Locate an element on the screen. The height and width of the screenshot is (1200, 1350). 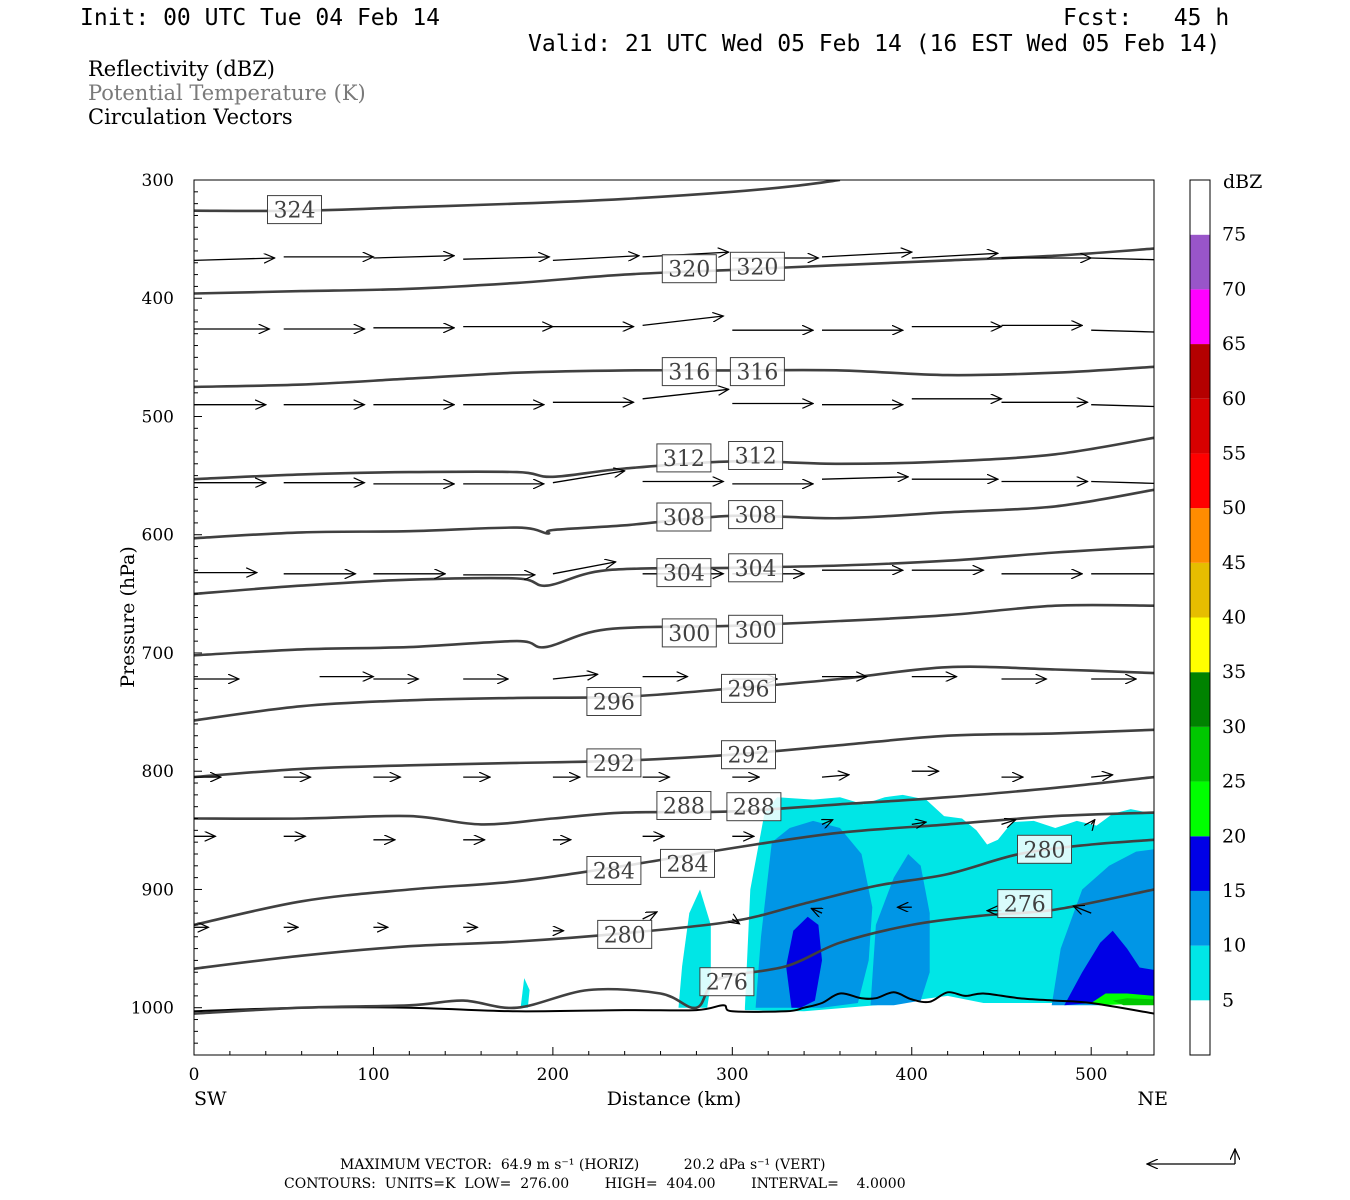
y-tick-label-900: 900 is located at coordinates (158, 890).